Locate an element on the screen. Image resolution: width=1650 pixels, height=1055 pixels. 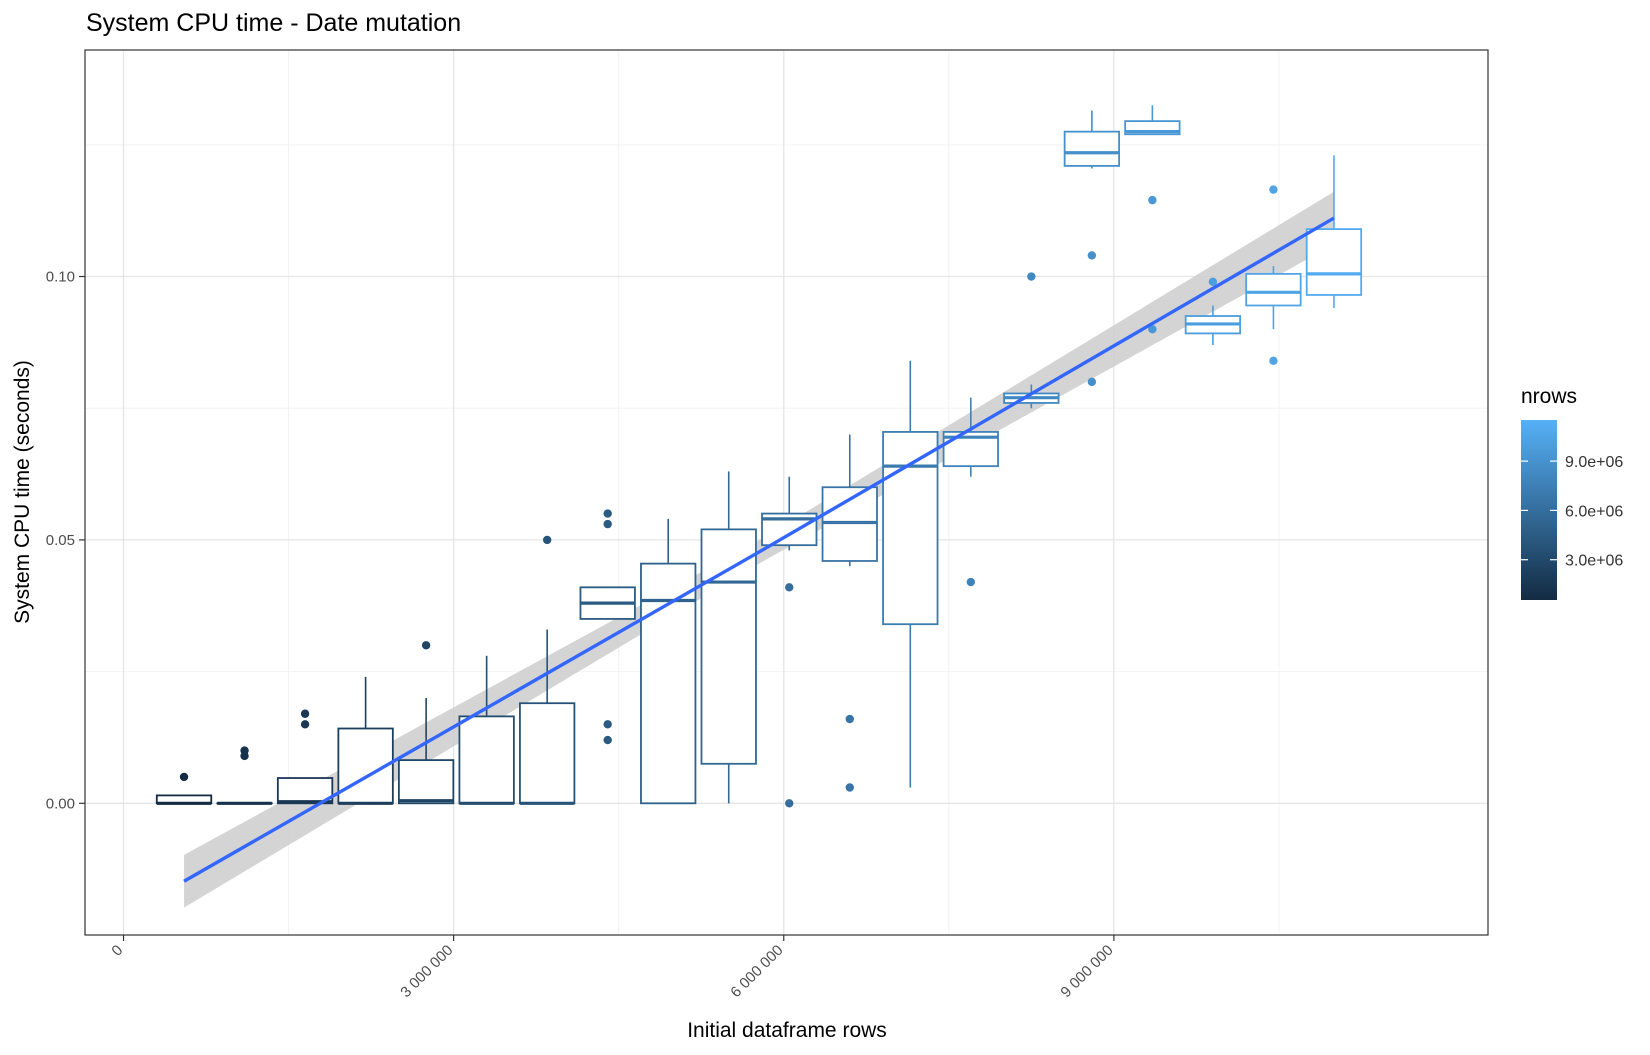
y-tick-label: 0.00 is located at coordinates (60, 803).